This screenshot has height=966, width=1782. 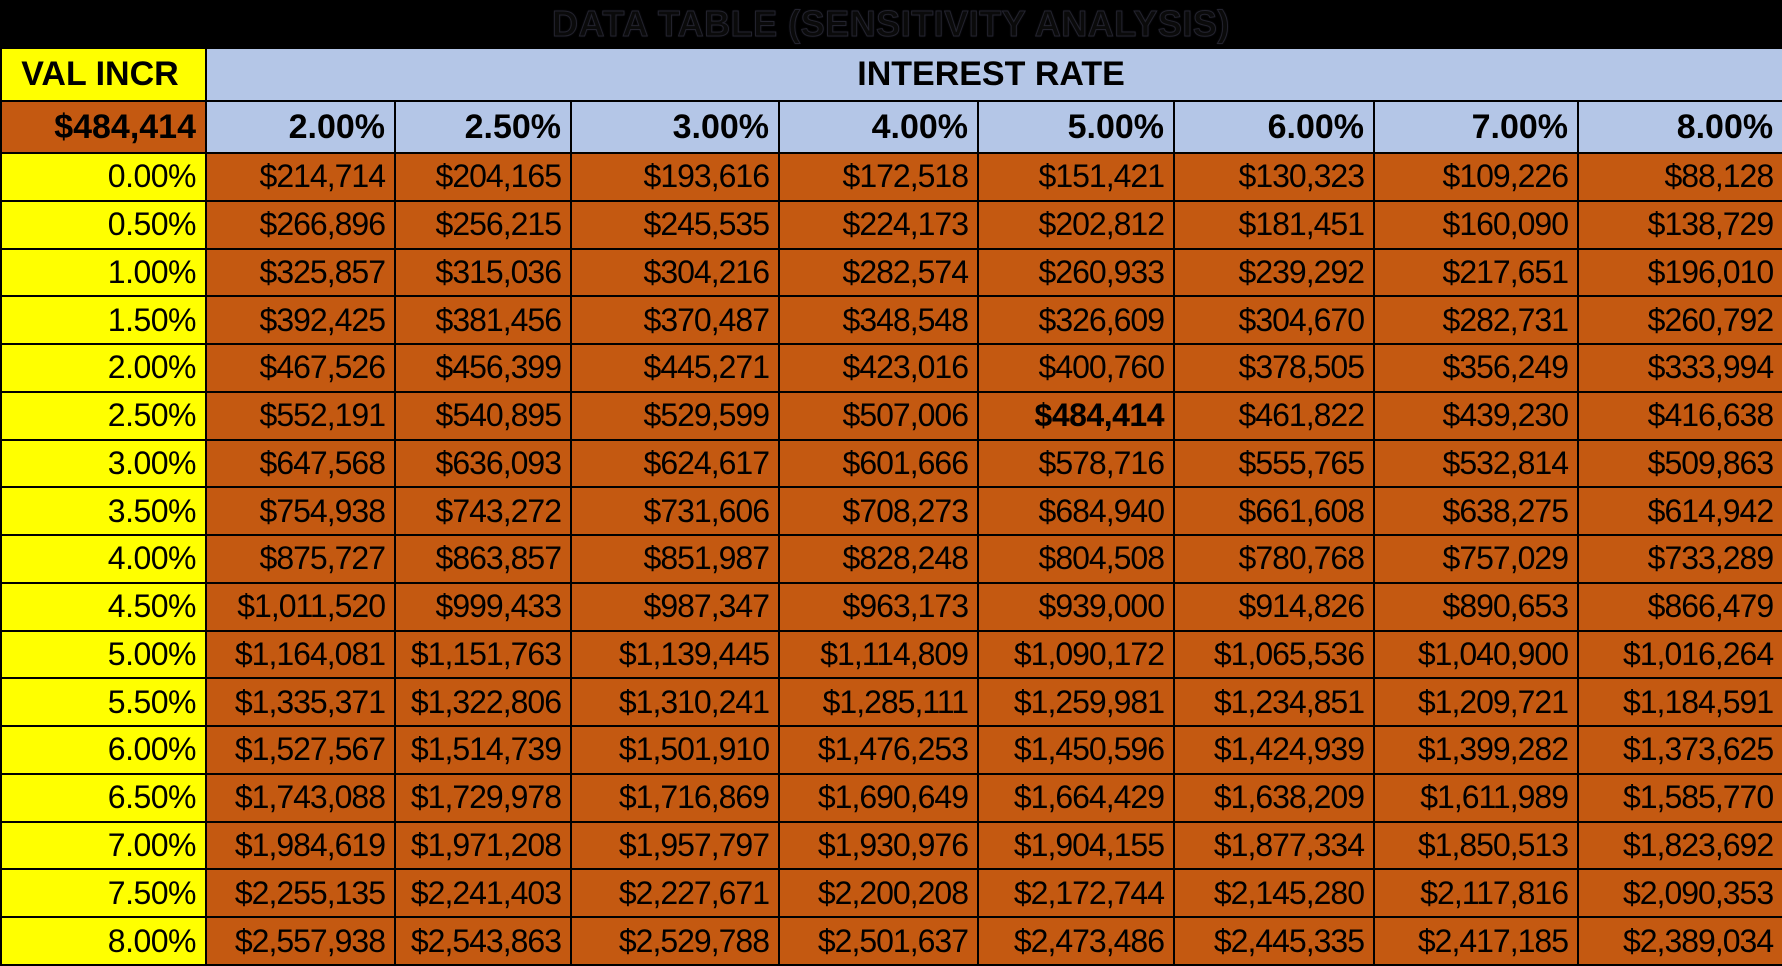 What do you see at coordinates (1274, 702) in the screenshot?
I see `data-cell: $1,234,851` at bounding box center [1274, 702].